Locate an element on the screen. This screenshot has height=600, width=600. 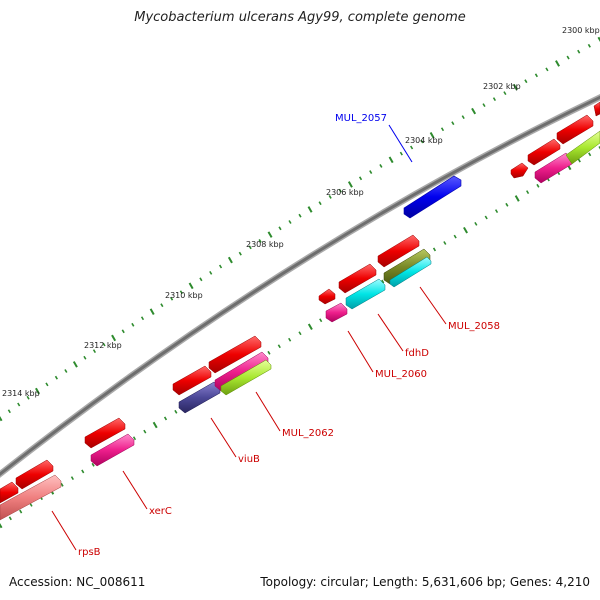
tick-label-2308: 2308 kbp is located at coordinates (265, 244).